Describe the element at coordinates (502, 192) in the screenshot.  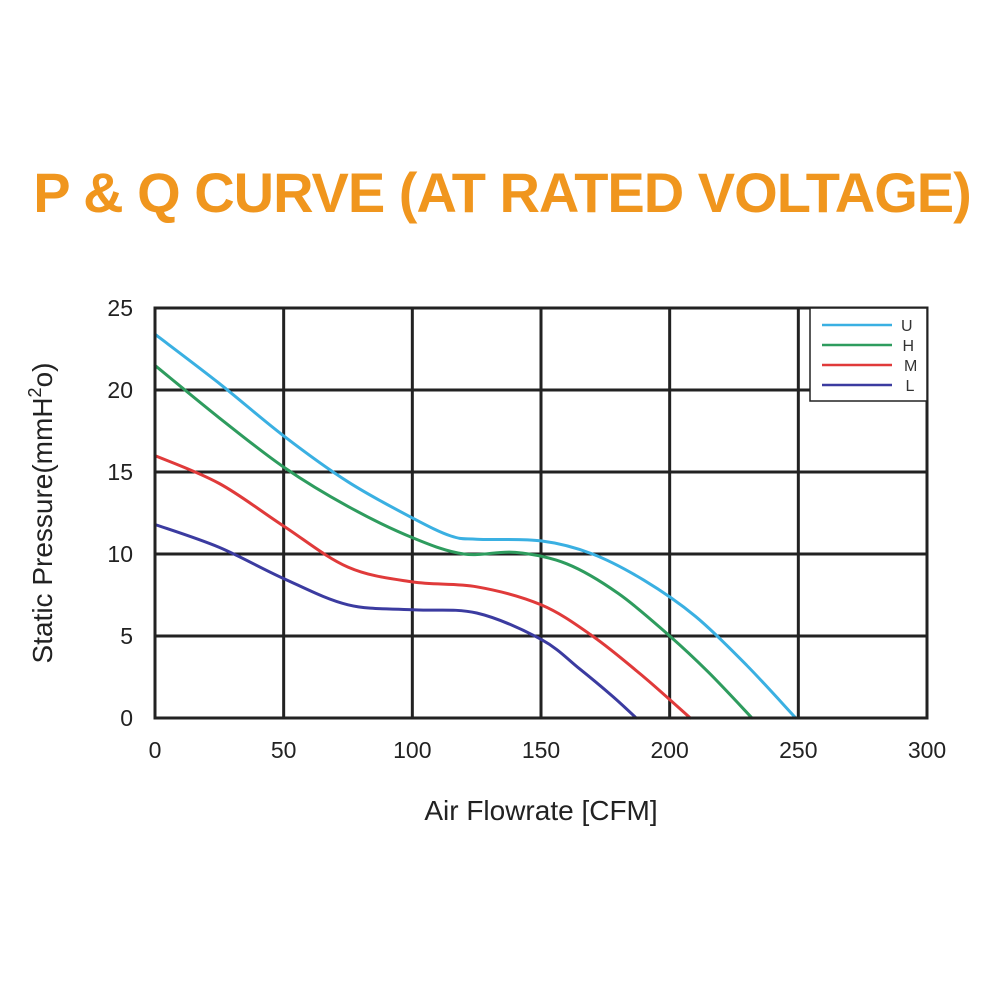
I see `chart-title: P & Q CURVE (AT RATED VOLTAGE)` at that location.